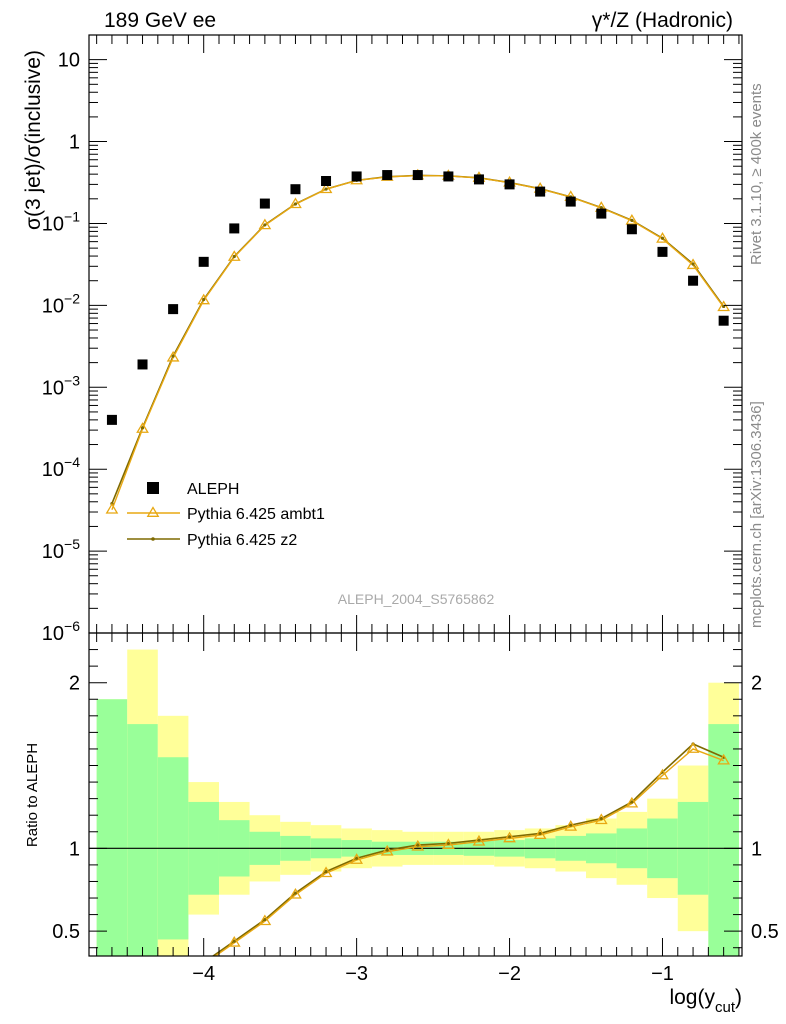  What do you see at coordinates (74, 684) in the screenshot?
I see `ratio-y-tick-label-left: 2` at bounding box center [74, 684].